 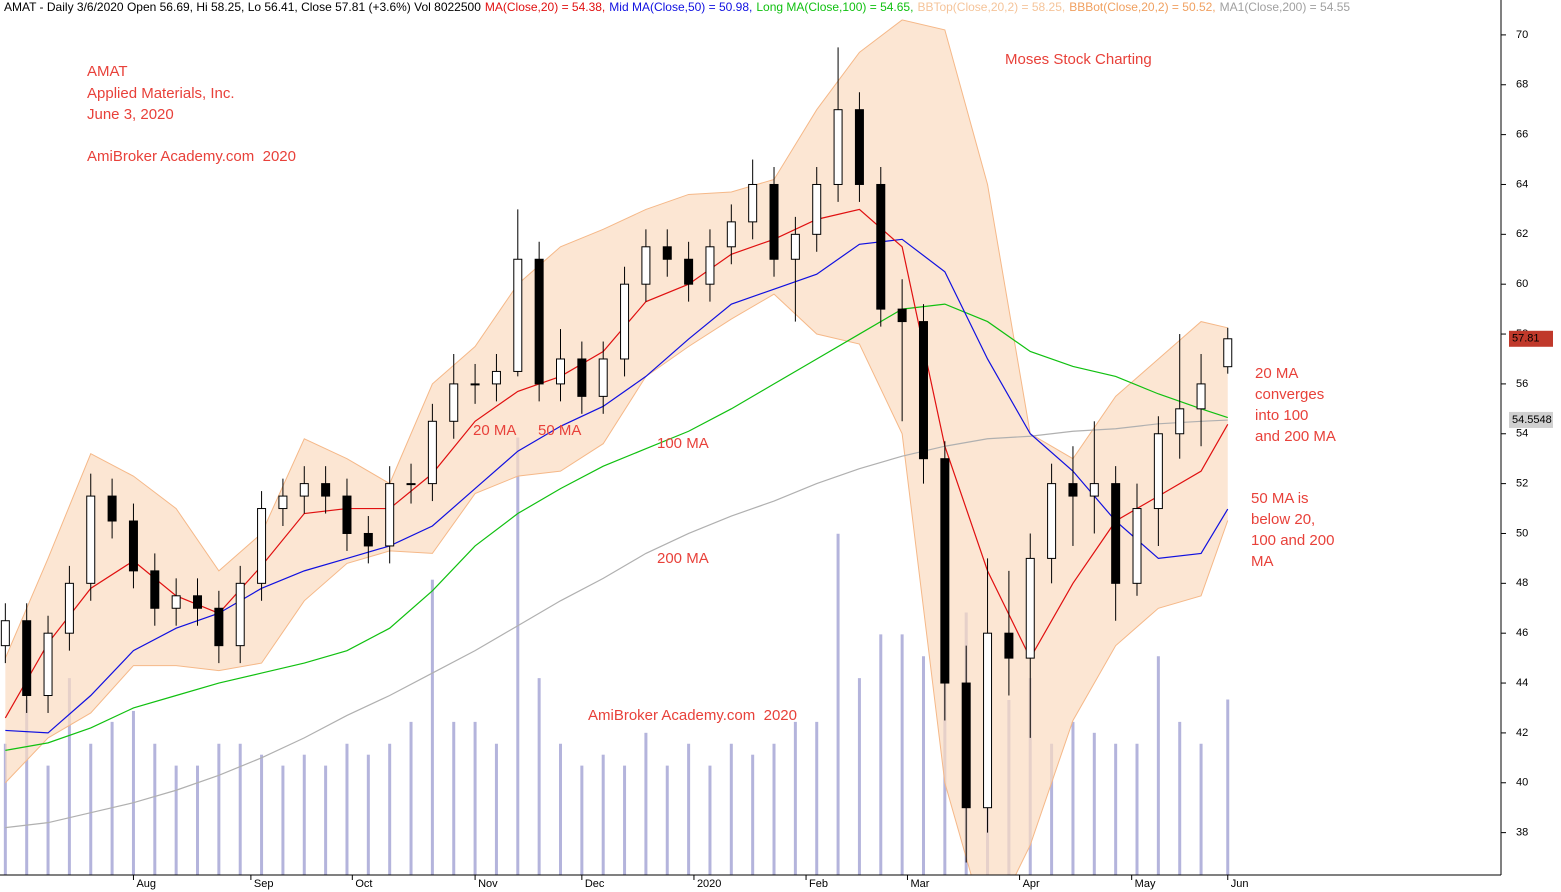 I want to click on annotation: and 200 MA, so click(x=1295, y=436).